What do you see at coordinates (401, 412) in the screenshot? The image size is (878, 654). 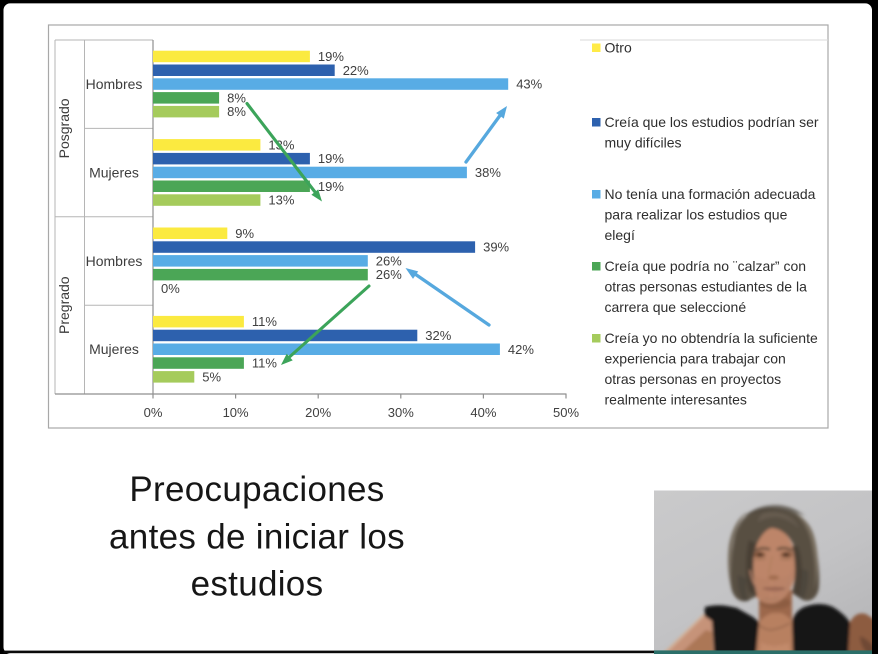 I see `svg-text: 30%` at bounding box center [401, 412].